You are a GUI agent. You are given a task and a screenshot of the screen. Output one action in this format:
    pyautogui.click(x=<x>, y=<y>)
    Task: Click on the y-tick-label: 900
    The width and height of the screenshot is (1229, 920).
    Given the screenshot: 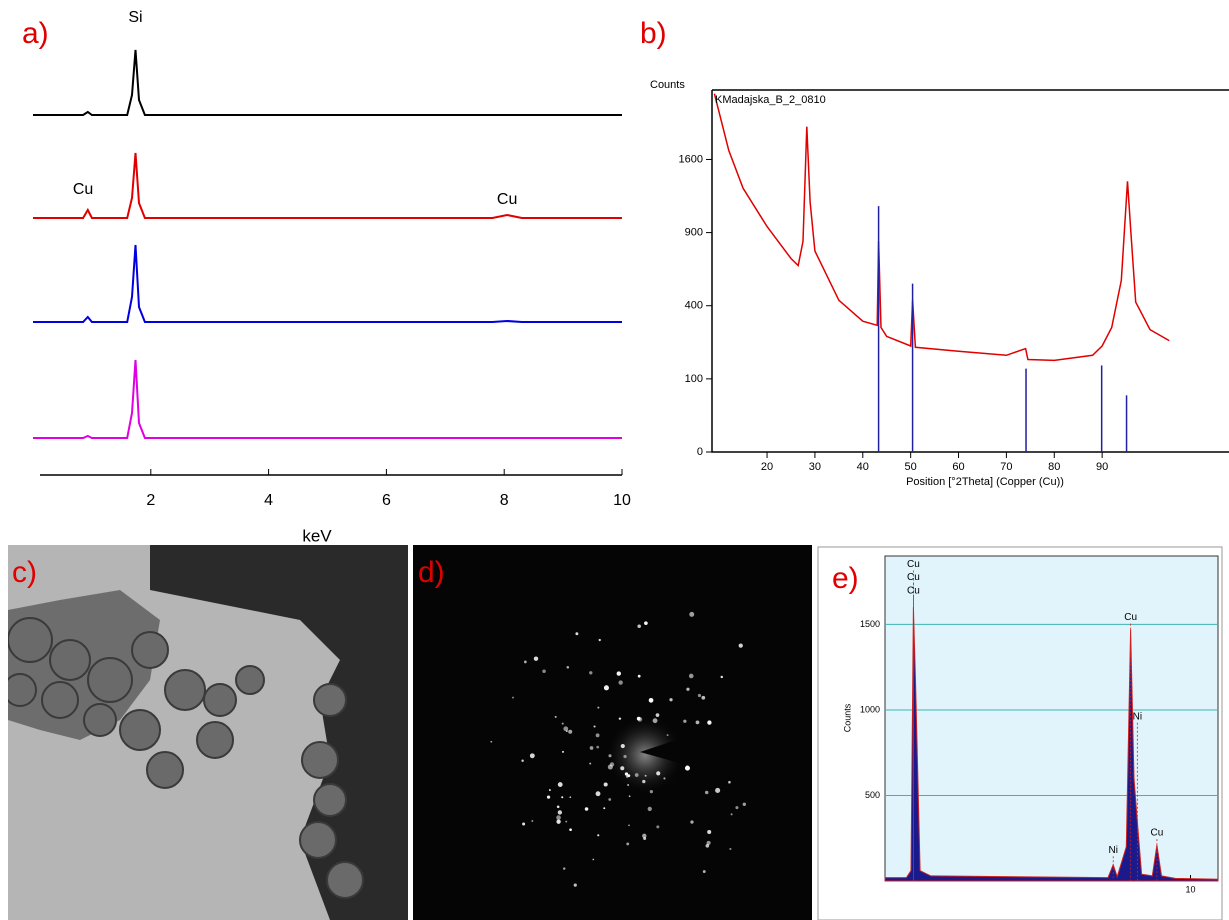 What is the action you would take?
    pyautogui.click(x=694, y=233)
    